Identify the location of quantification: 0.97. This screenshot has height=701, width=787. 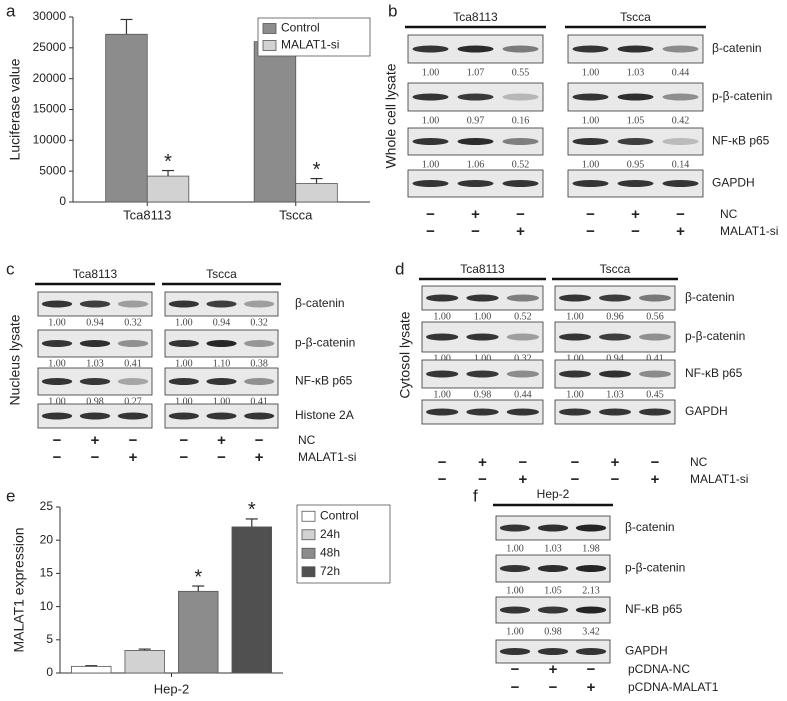
(476, 120).